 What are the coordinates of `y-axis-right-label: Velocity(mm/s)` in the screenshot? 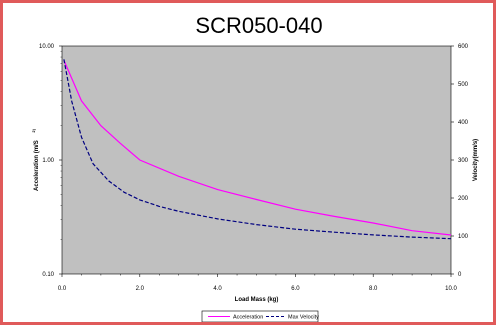 It's located at (476, 160).